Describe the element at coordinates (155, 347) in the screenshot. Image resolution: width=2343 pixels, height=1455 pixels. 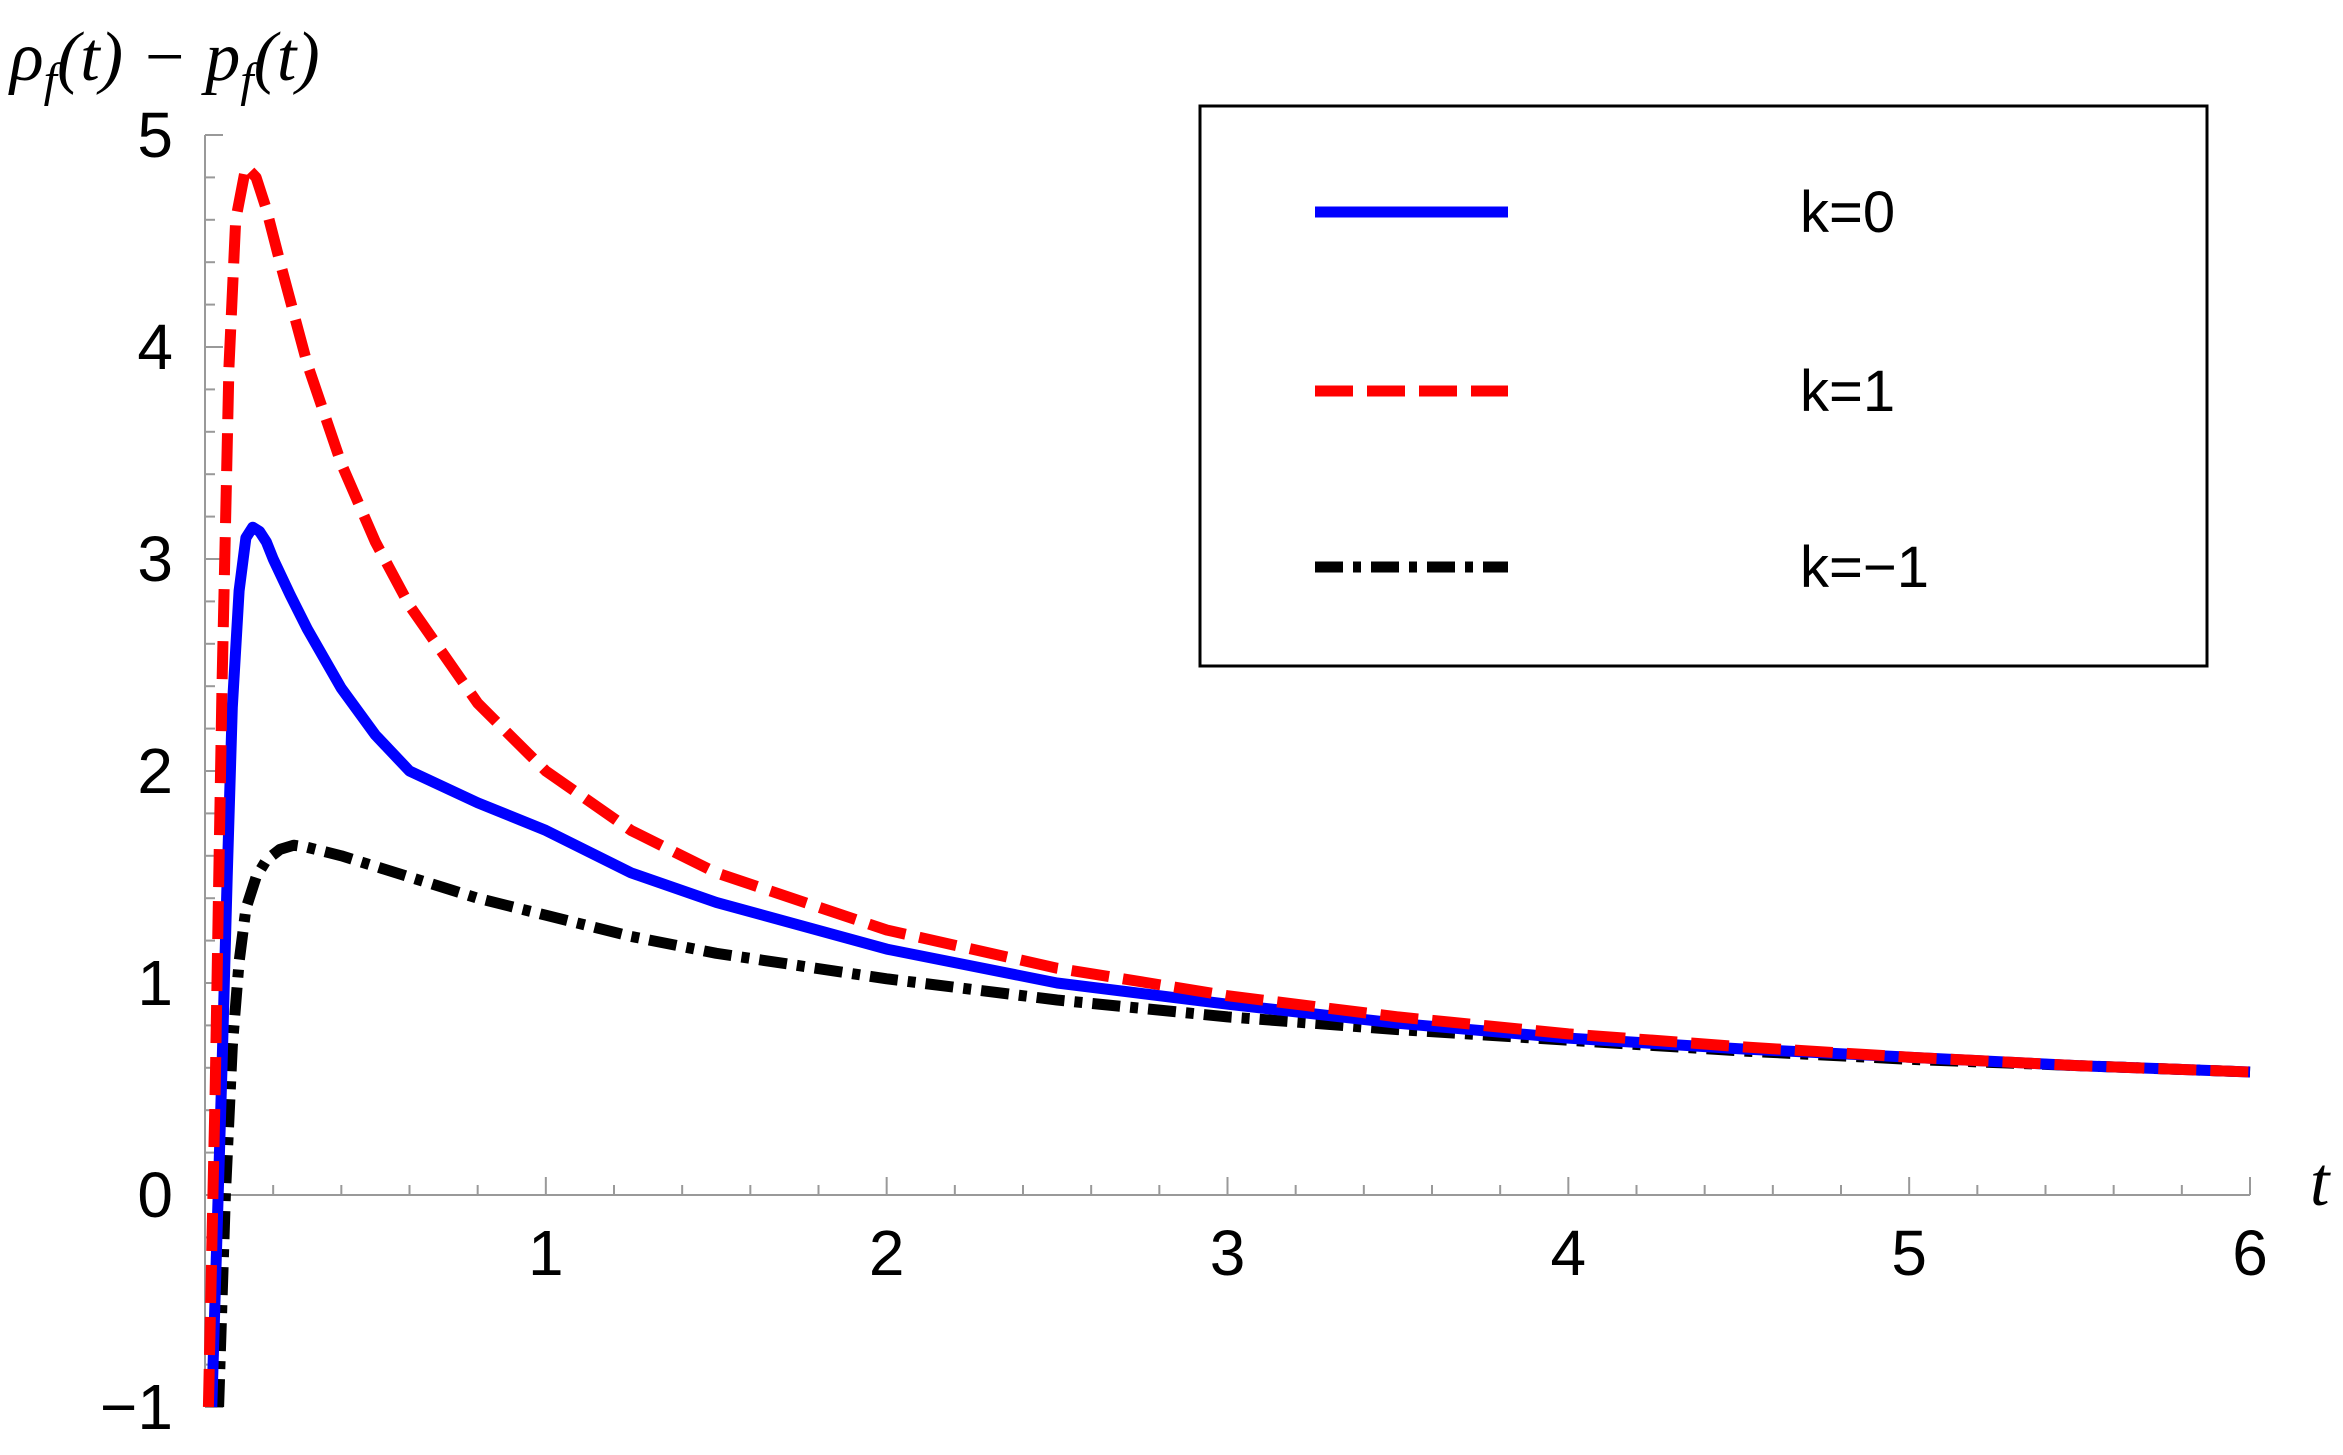
I see `y-tick-label: 4` at that location.